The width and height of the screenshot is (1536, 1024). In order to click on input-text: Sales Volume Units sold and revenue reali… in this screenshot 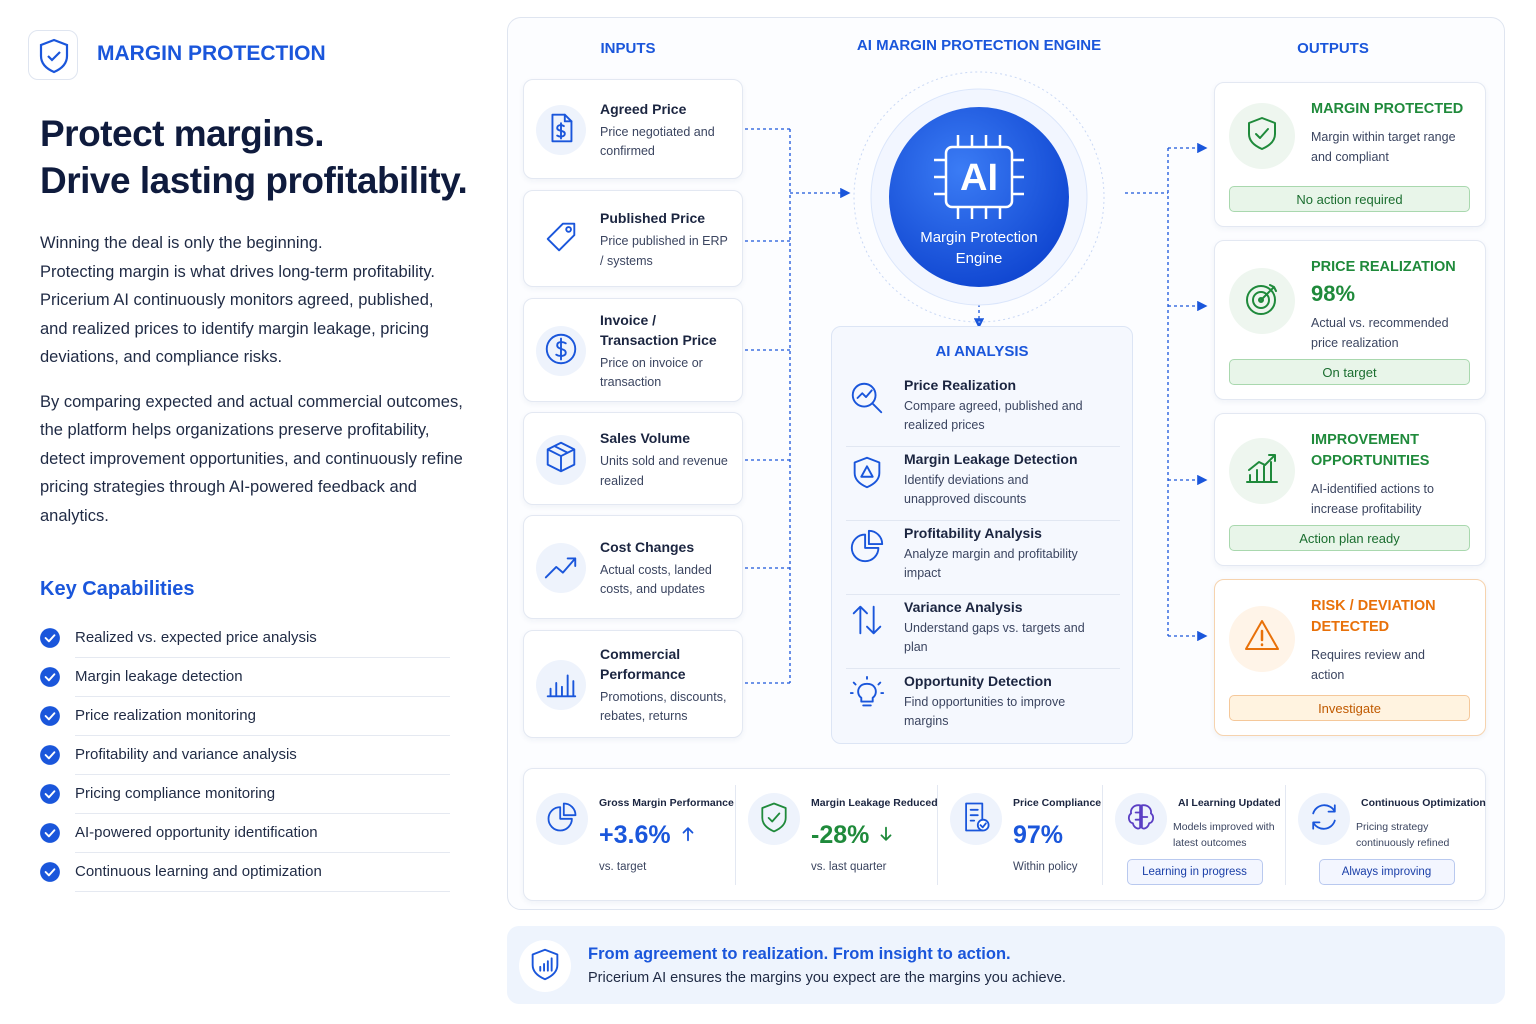, I will do `click(670, 459)`.